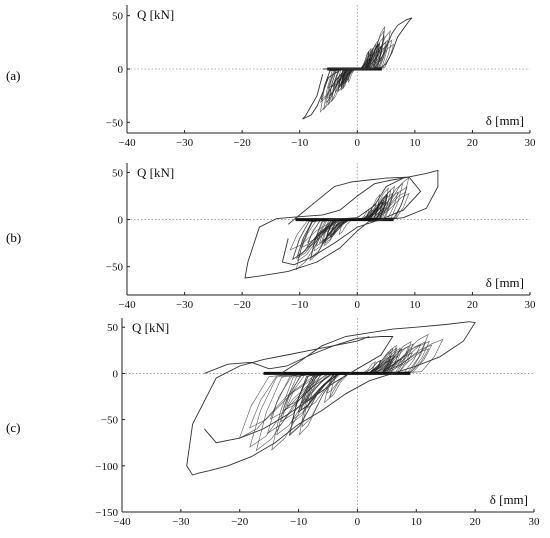 Image resolution: width=550 pixels, height=538 pixels. What do you see at coordinates (106, 513) in the screenshot?
I see `y-tick-label: −150` at bounding box center [106, 513].